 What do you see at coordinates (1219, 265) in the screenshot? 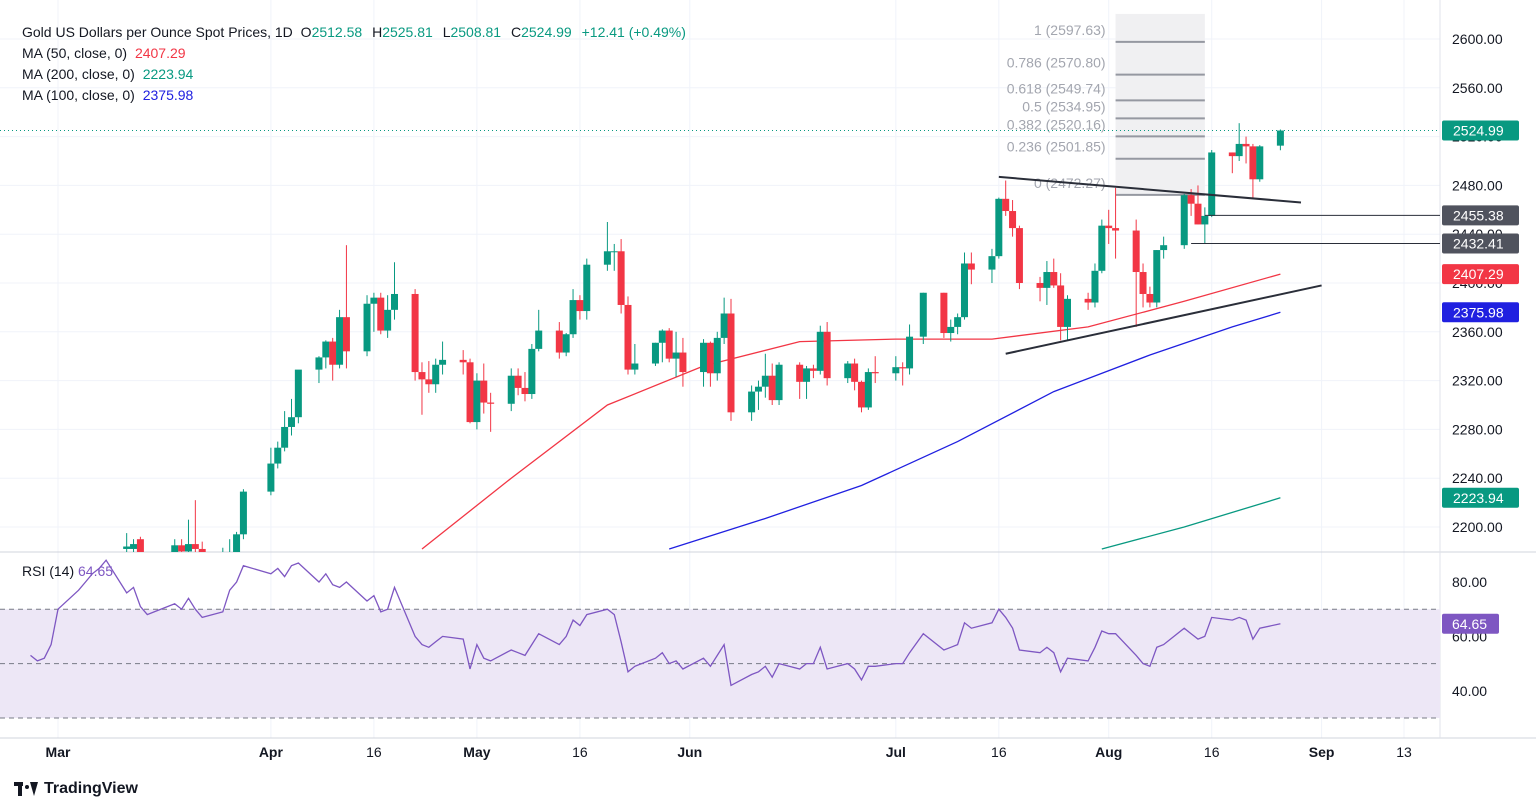
I see `trendlines` at bounding box center [1219, 265].